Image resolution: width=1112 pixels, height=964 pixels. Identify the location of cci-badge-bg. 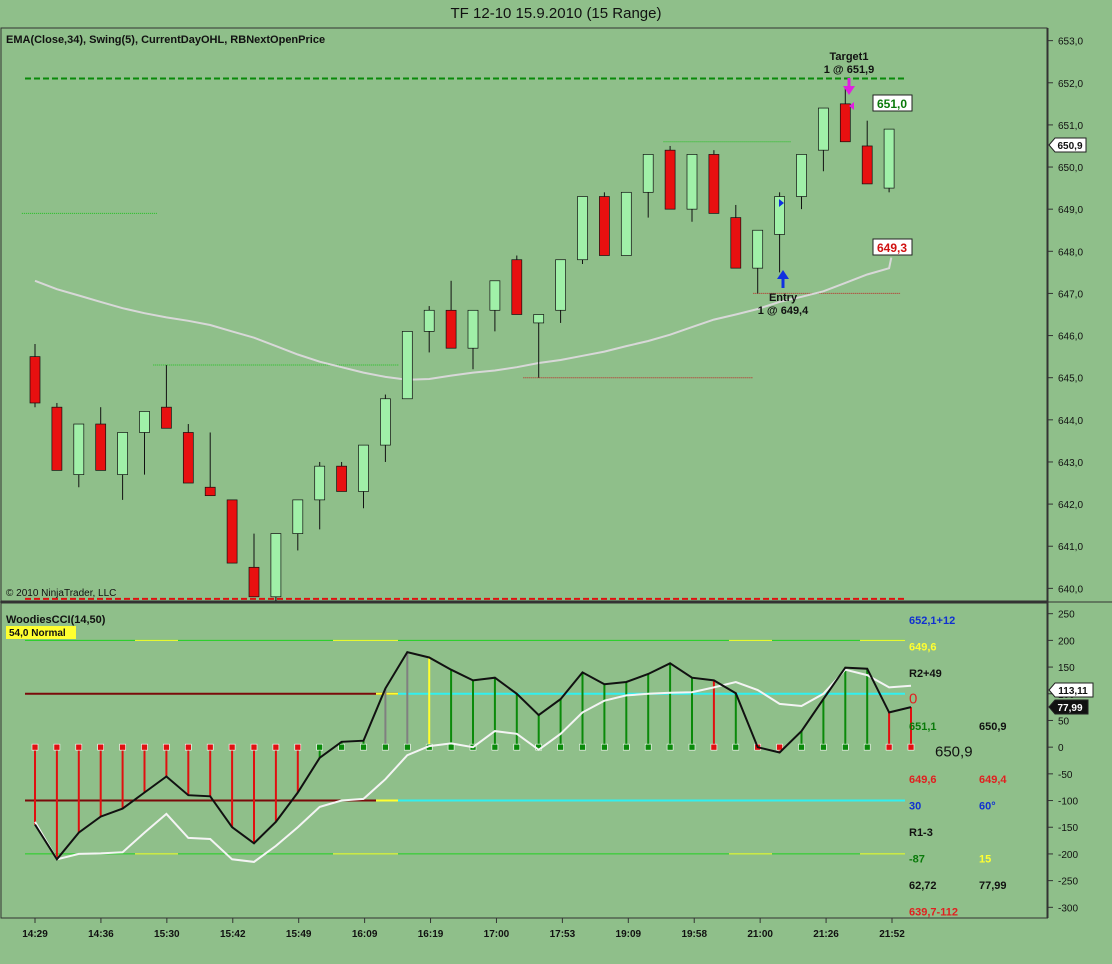
(41, 632).